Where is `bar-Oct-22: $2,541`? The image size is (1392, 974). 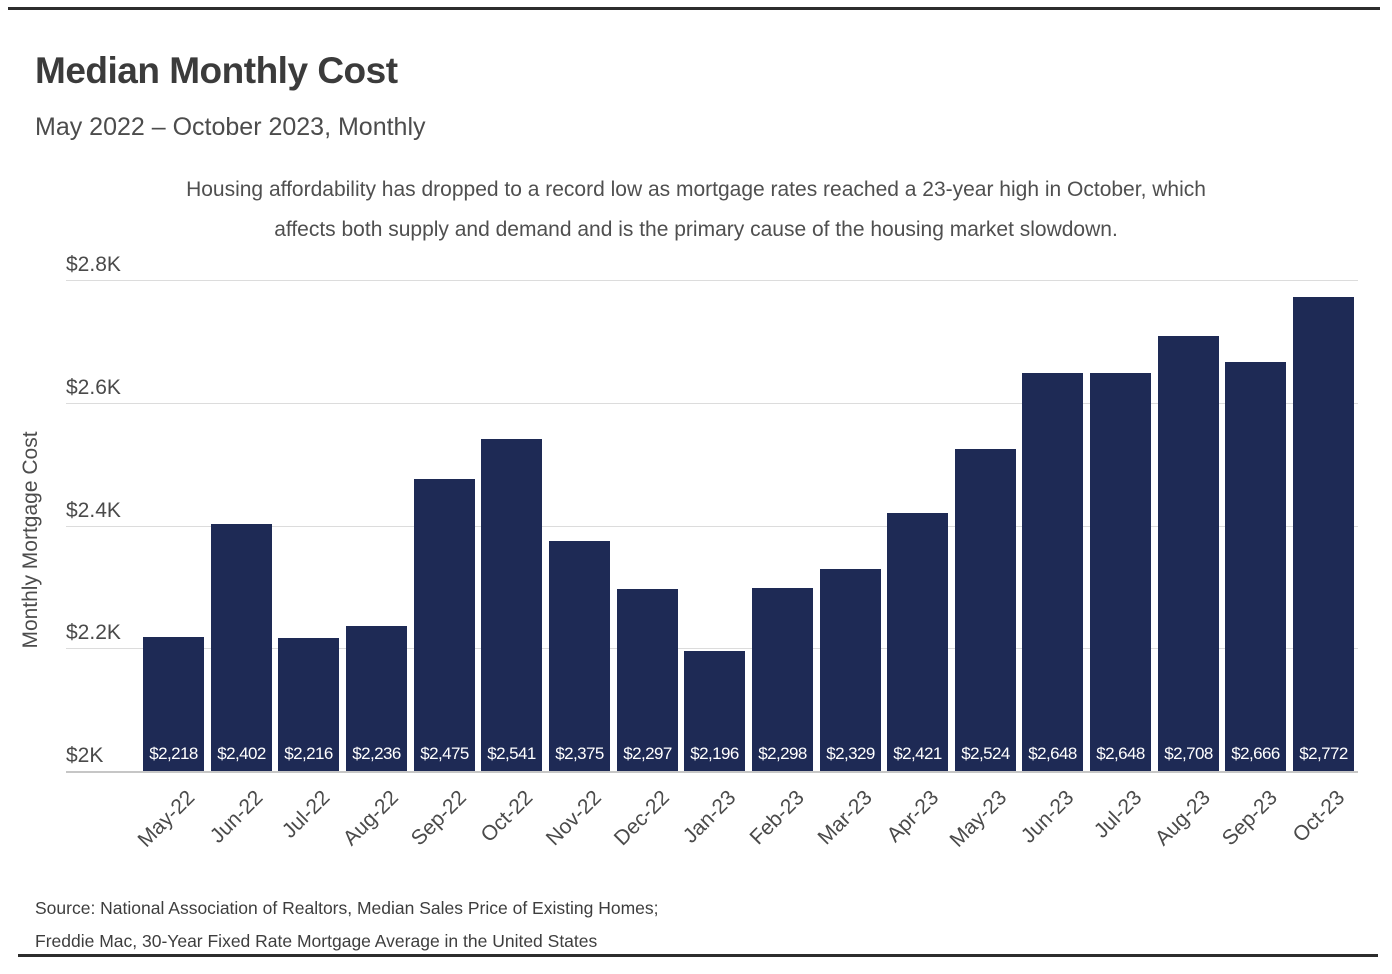
bar-Oct-22: $2,541 is located at coordinates (511, 605).